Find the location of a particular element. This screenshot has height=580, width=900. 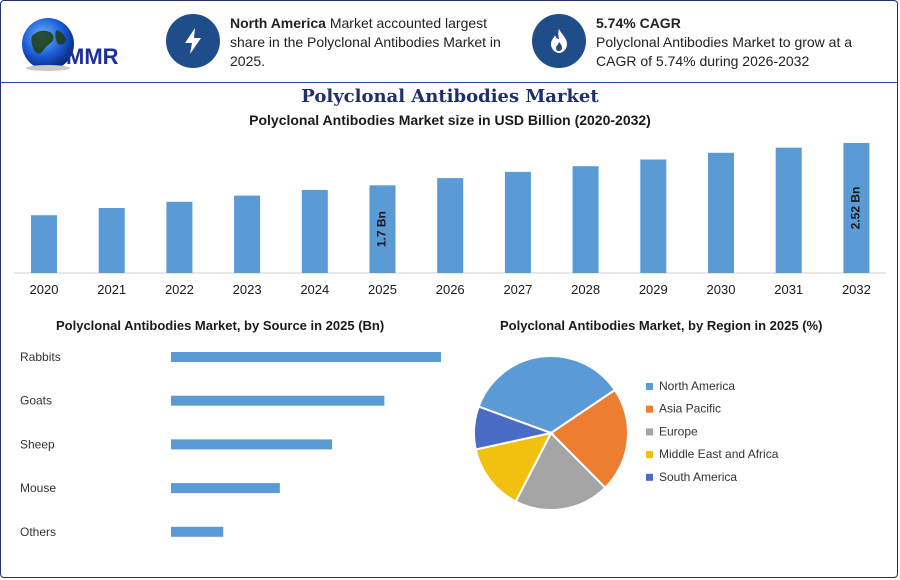

kpi-1-bold: North America is located at coordinates (278, 23).